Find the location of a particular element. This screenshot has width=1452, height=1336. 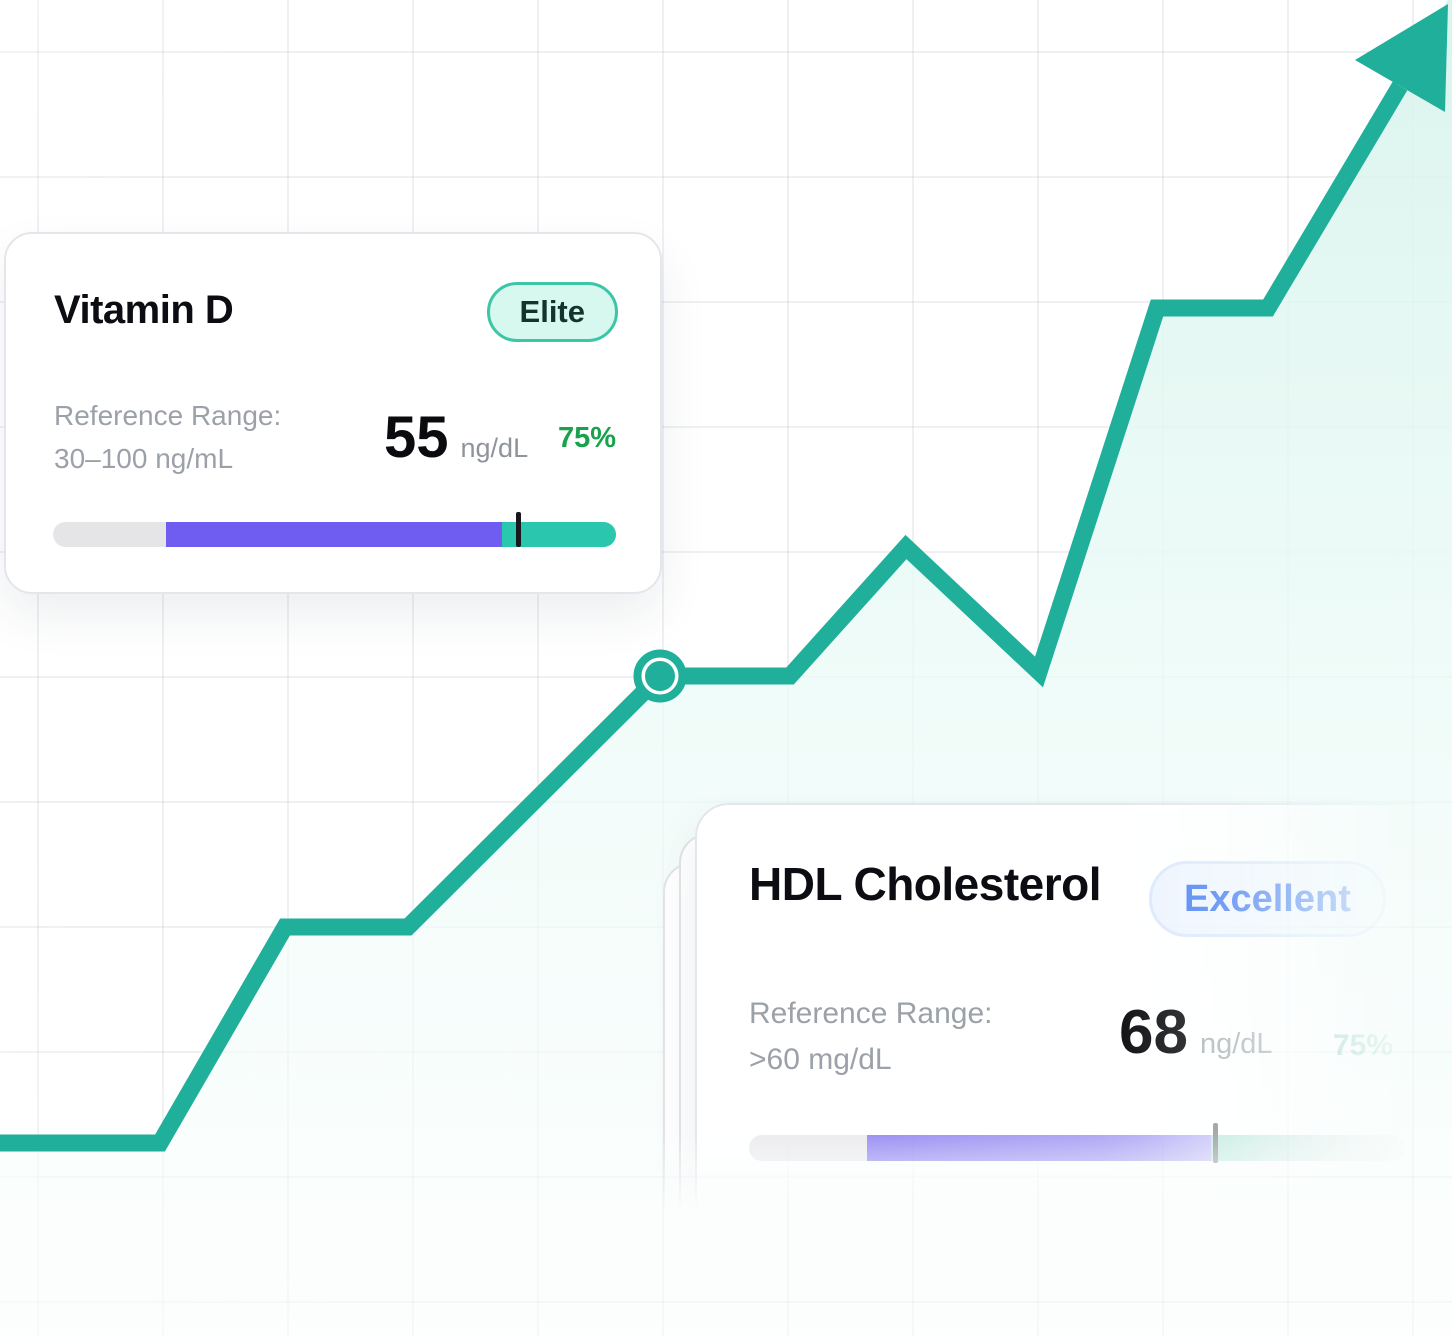

vitamin-d-range-bar is located at coordinates (334, 529).